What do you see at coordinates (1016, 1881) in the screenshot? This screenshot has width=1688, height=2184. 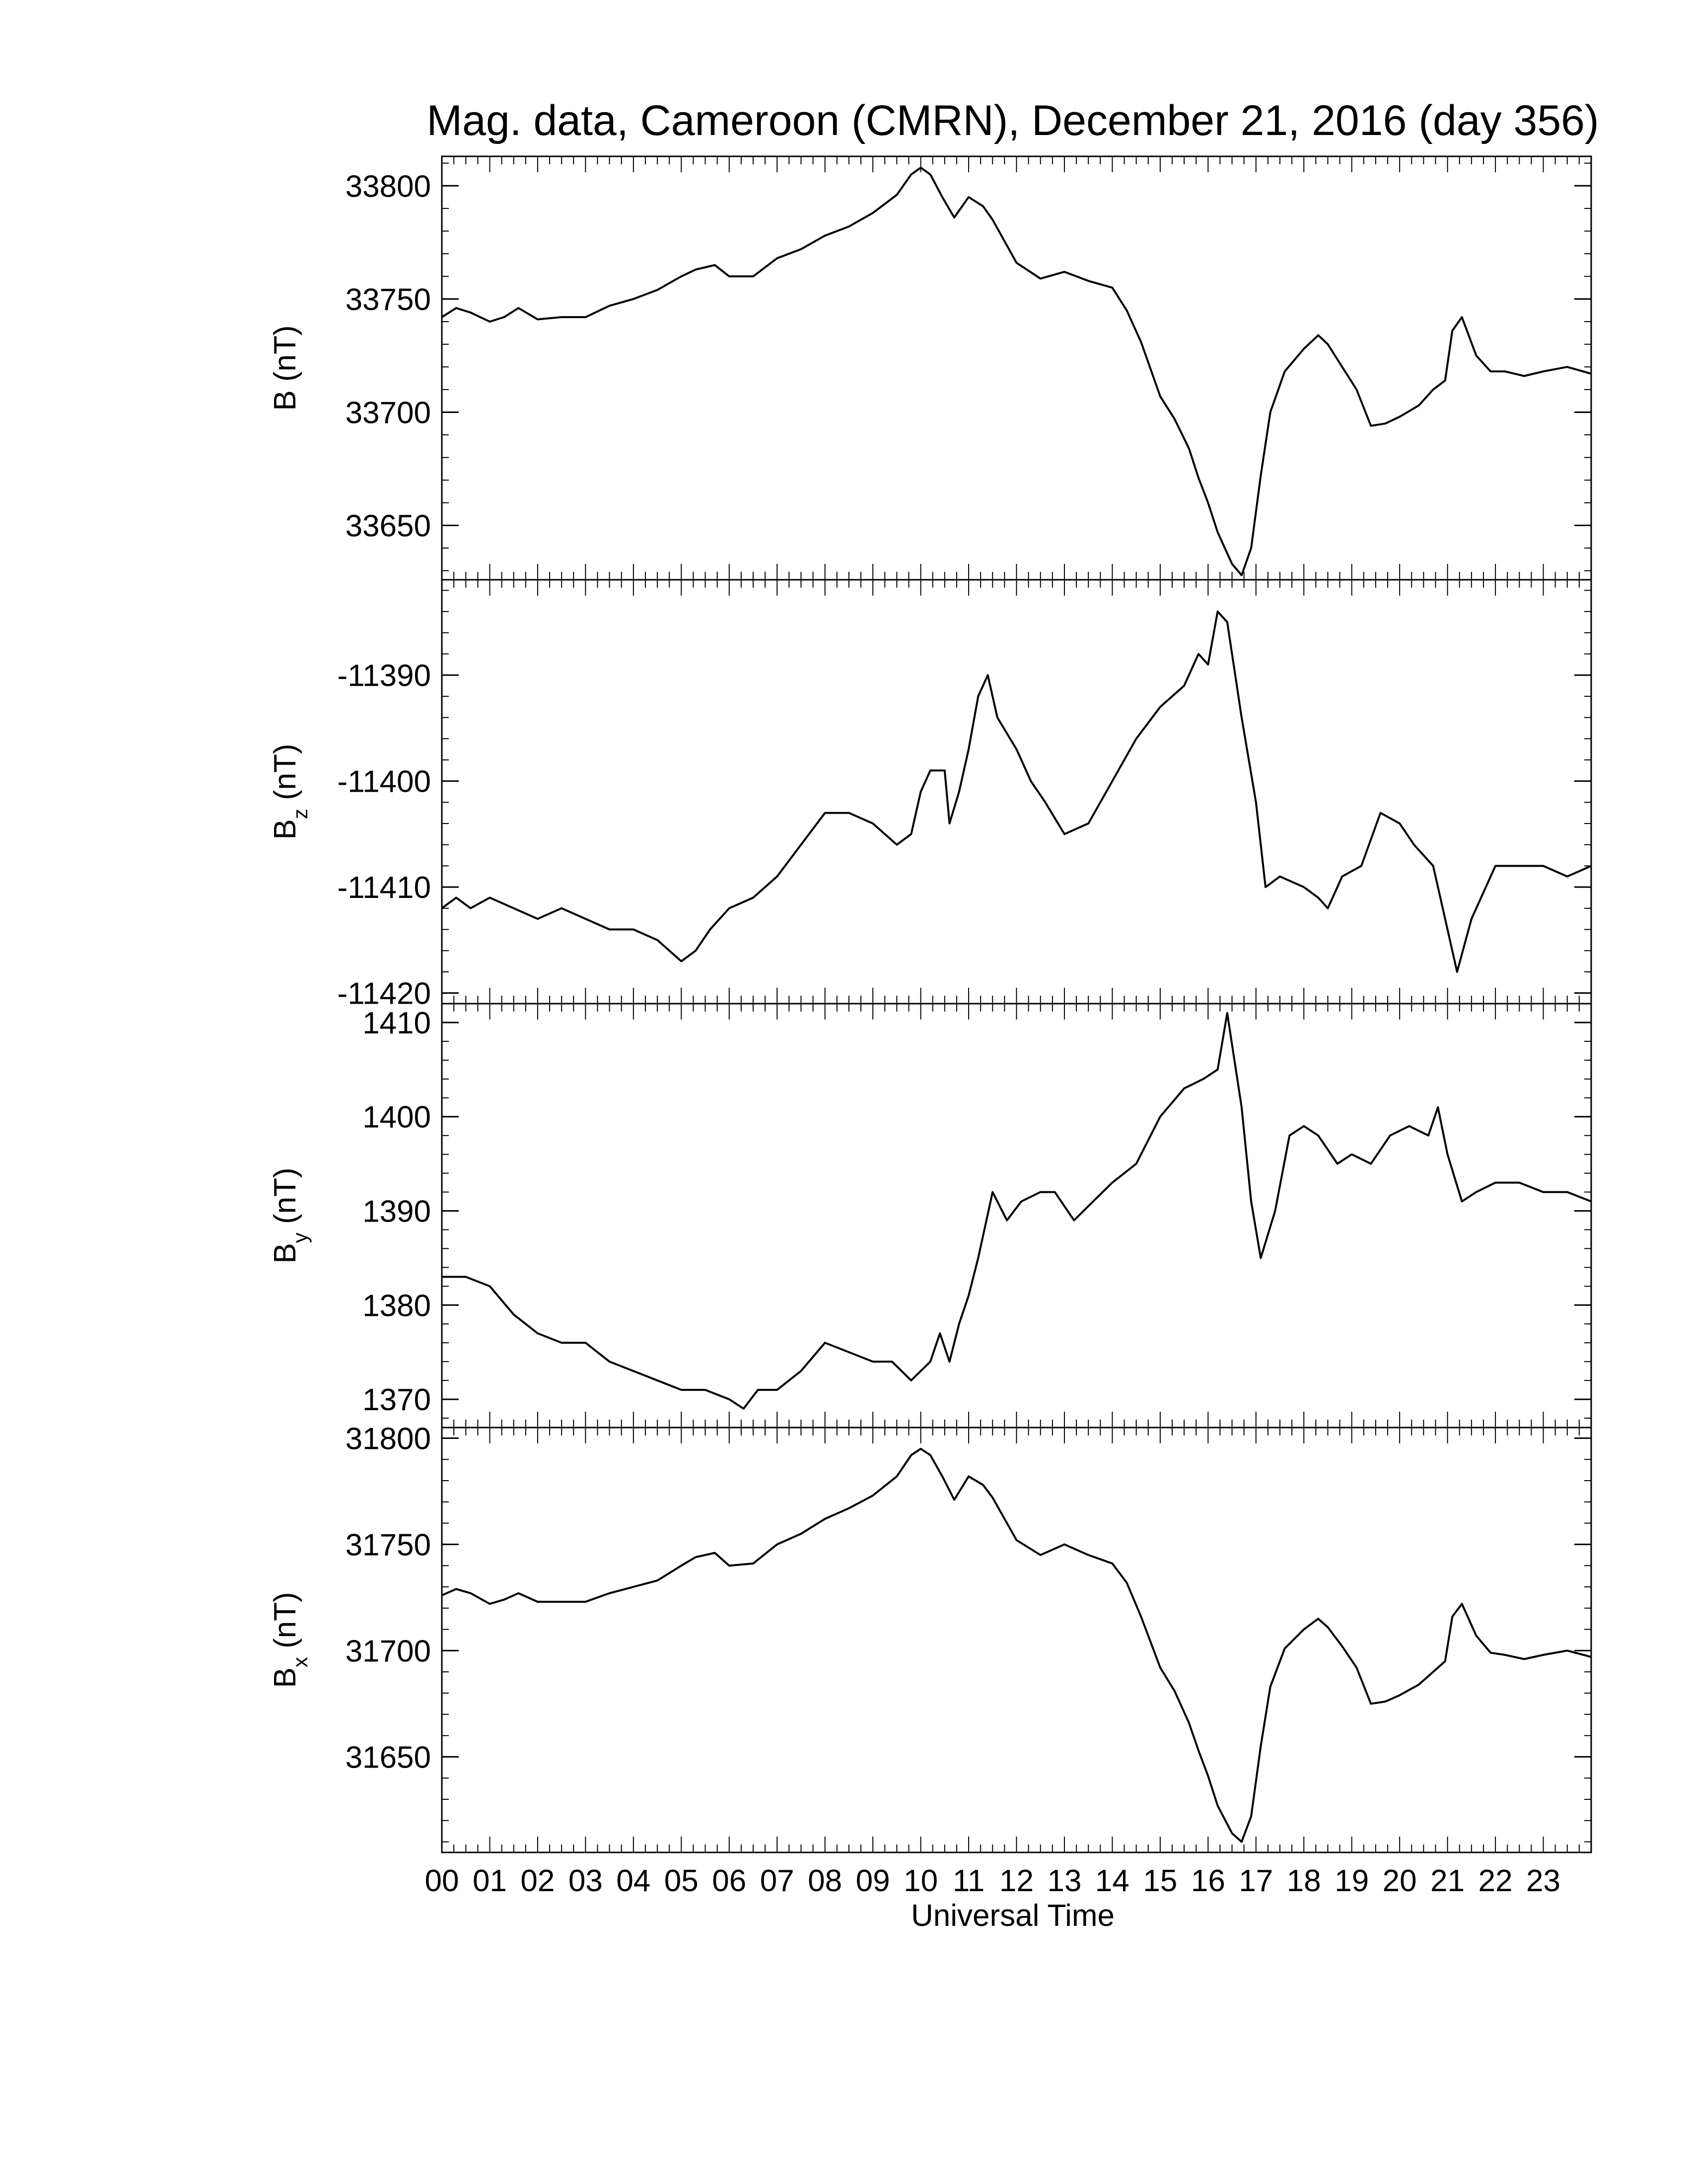 I see `x-tick-label: 12` at bounding box center [1016, 1881].